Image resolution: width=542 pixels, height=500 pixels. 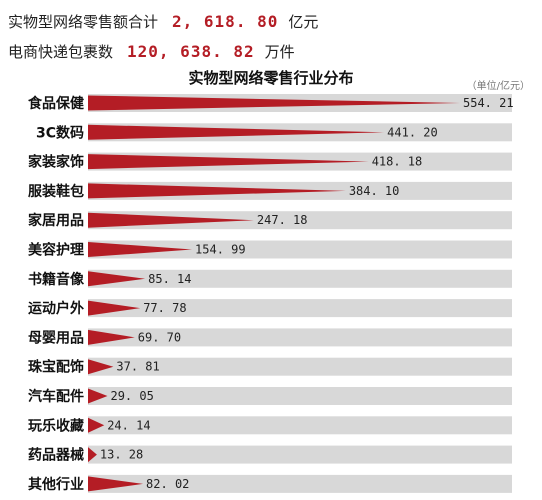 What do you see at coordinates (279, 52) in the screenshot?
I see `express-total-unit: 万件` at bounding box center [279, 52].